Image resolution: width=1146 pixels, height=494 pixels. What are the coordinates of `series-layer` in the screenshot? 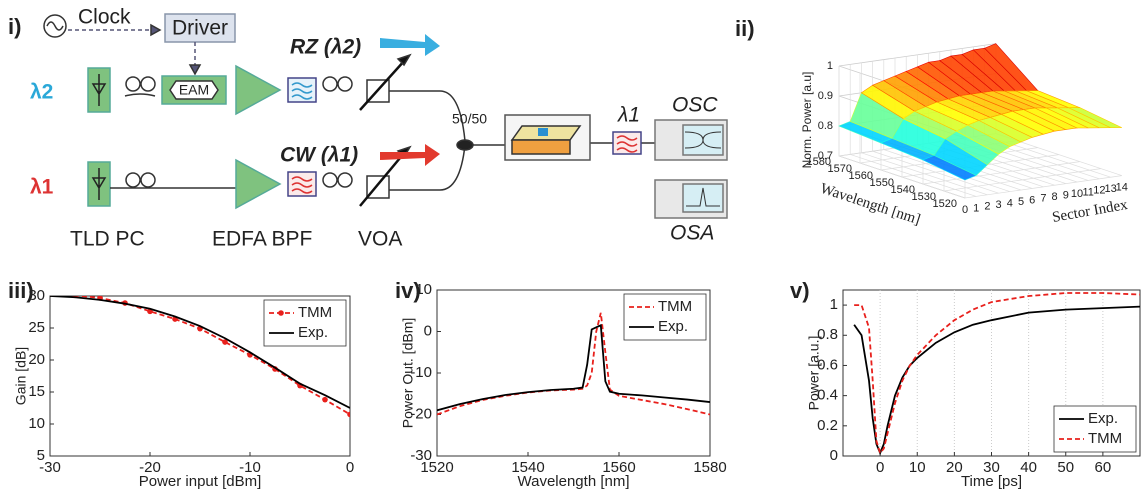 It's located at (200, 357).